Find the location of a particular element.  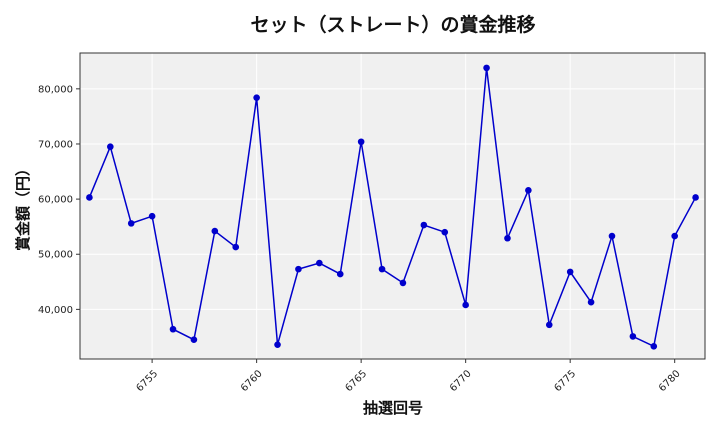

x-tick-label: 6760 is located at coordinates (252, 381).